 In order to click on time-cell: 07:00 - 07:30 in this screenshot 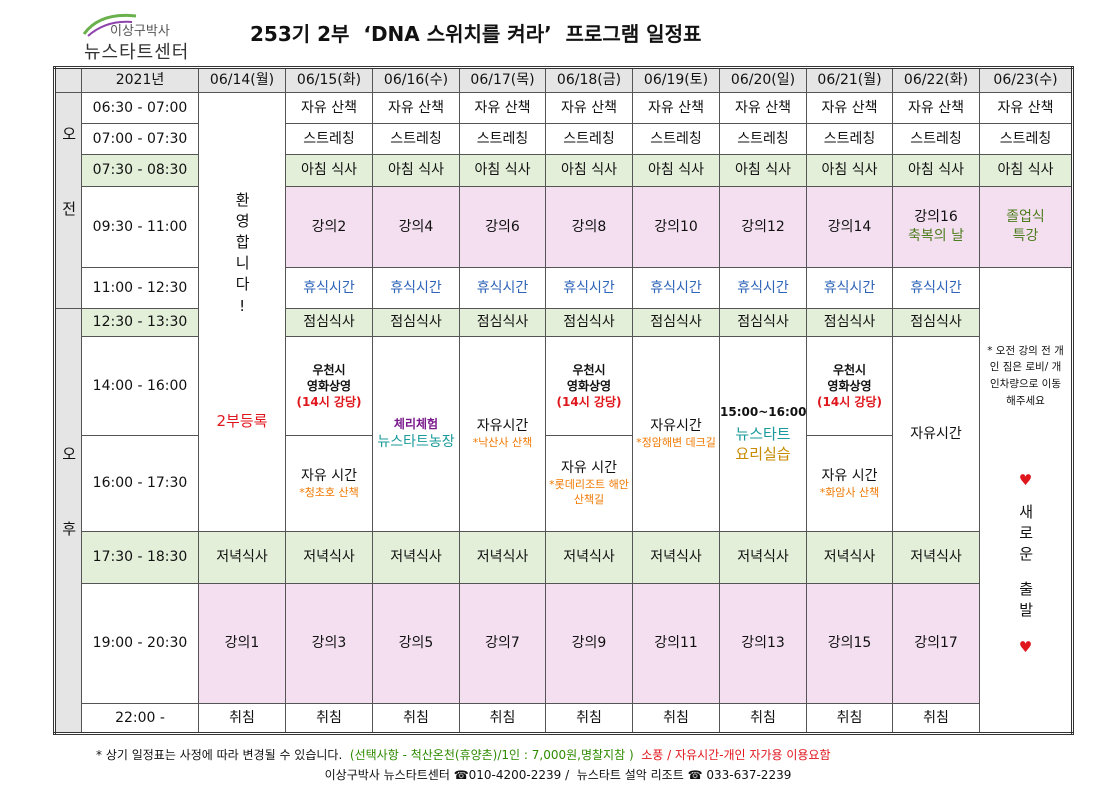, I will do `click(140, 139)`.